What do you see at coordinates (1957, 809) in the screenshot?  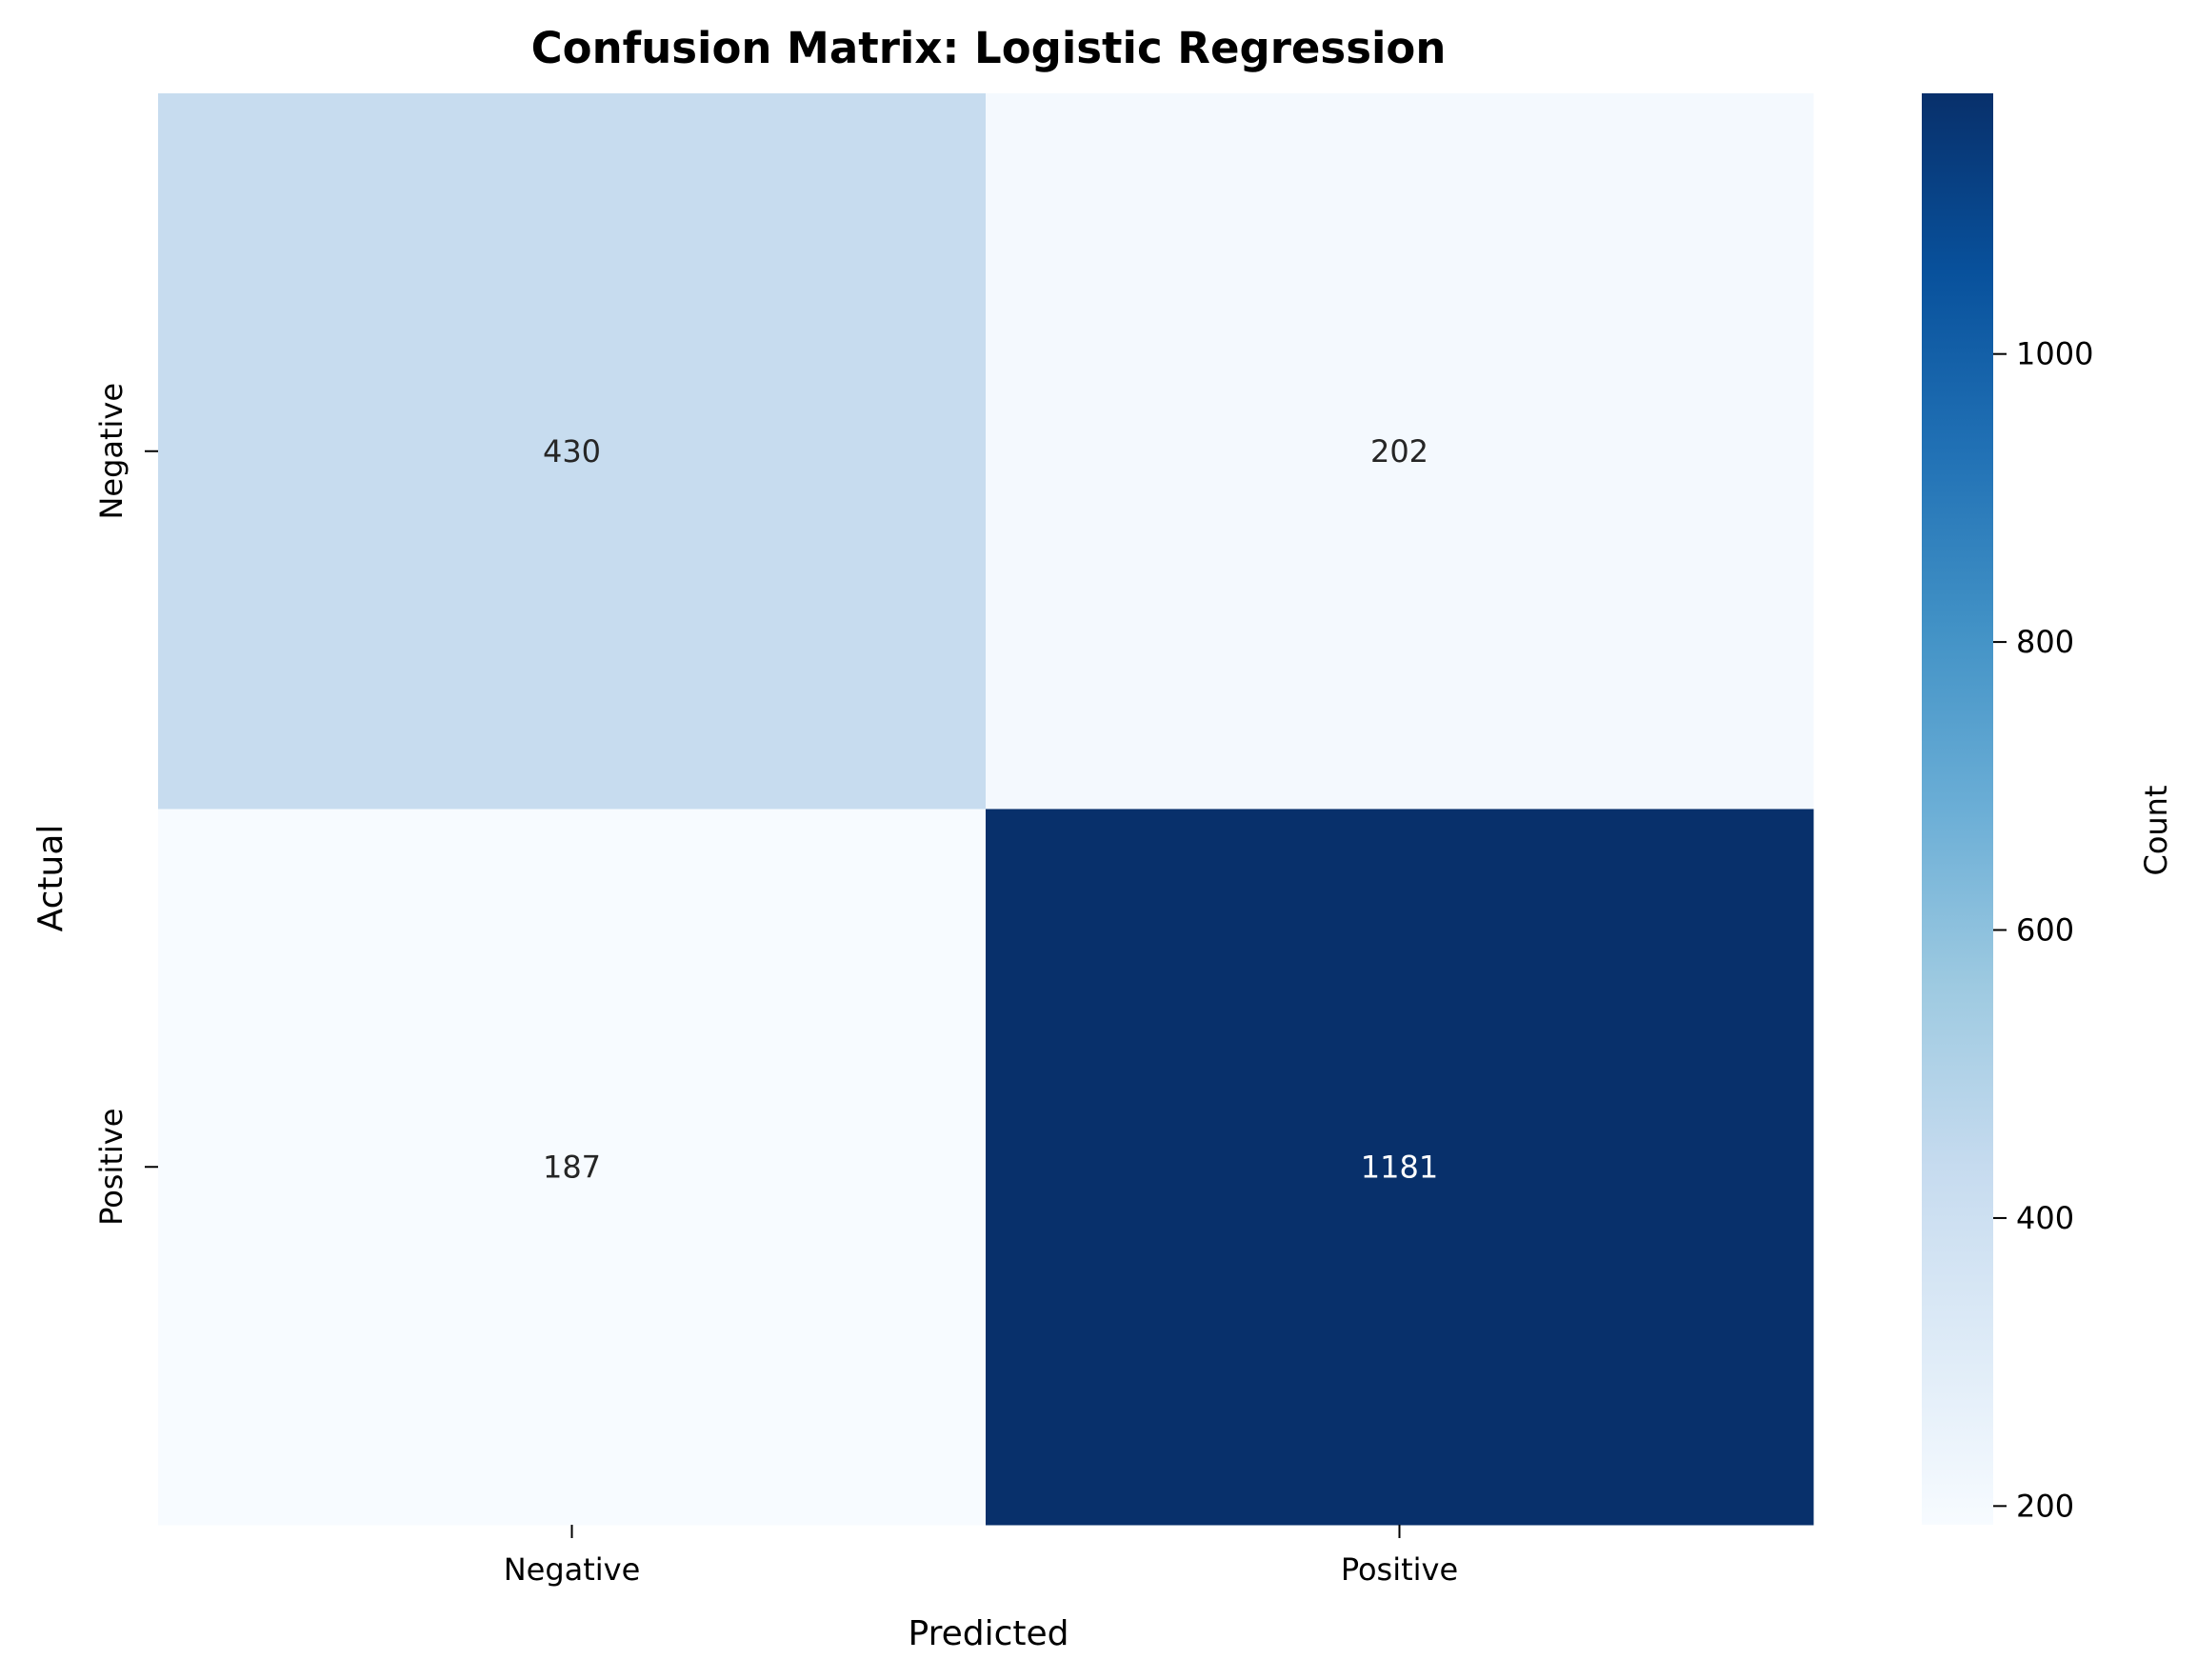 I see `colorbar-gradient` at bounding box center [1957, 809].